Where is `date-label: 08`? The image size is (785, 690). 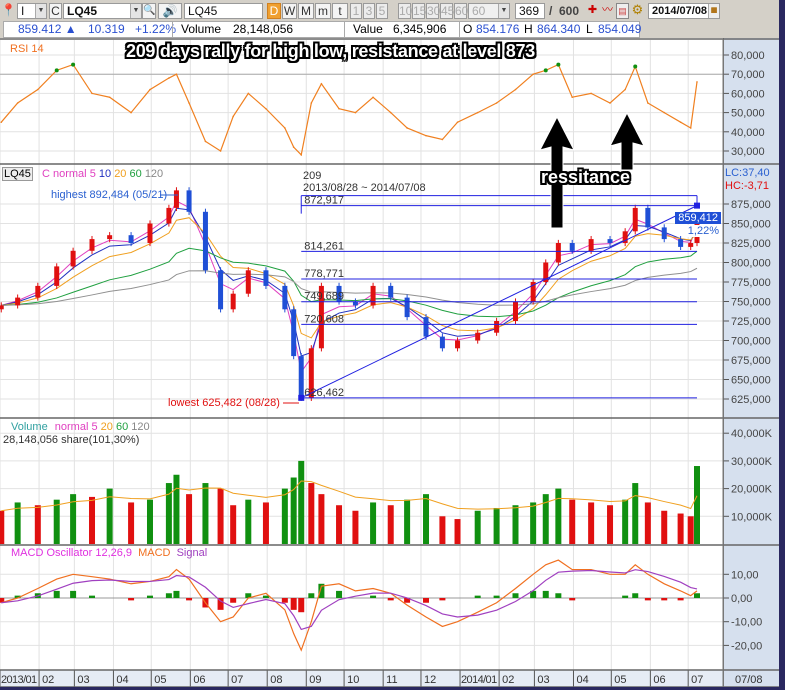 date-label: 08 is located at coordinates (276, 680).